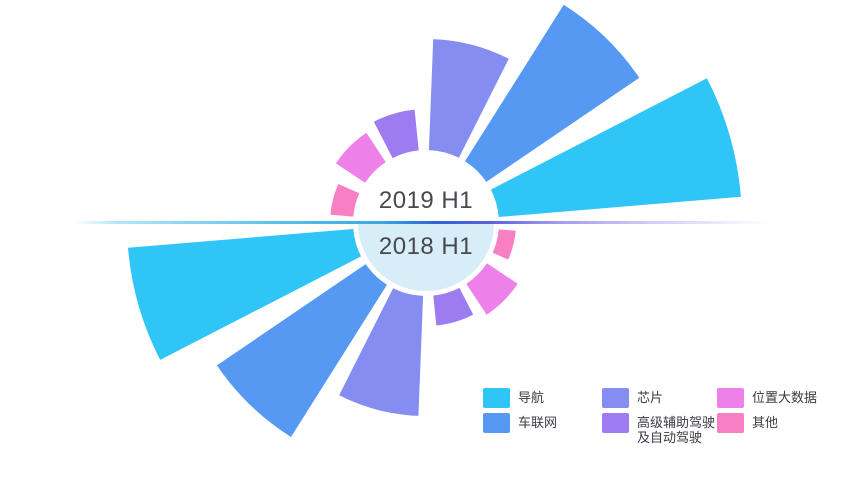  Describe the element at coordinates (650, 397) in the screenshot. I see `legend-label-chip: 芯片` at that location.